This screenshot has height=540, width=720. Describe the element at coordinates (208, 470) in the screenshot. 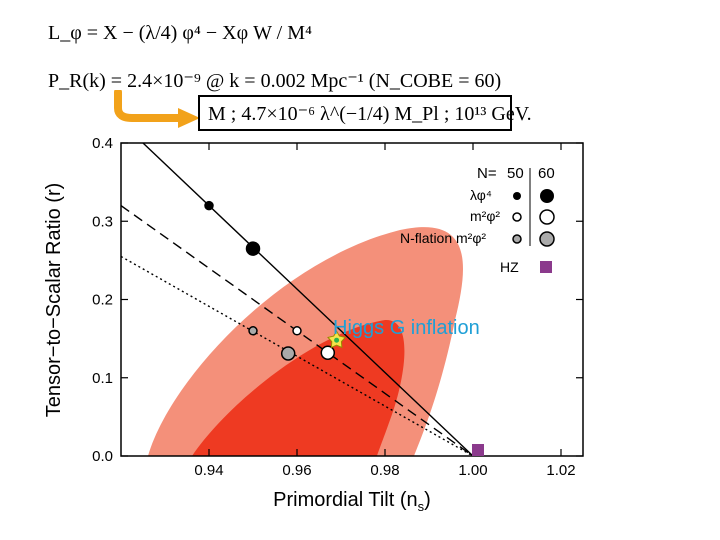

I see `x-tick-label: 0.94` at that location.